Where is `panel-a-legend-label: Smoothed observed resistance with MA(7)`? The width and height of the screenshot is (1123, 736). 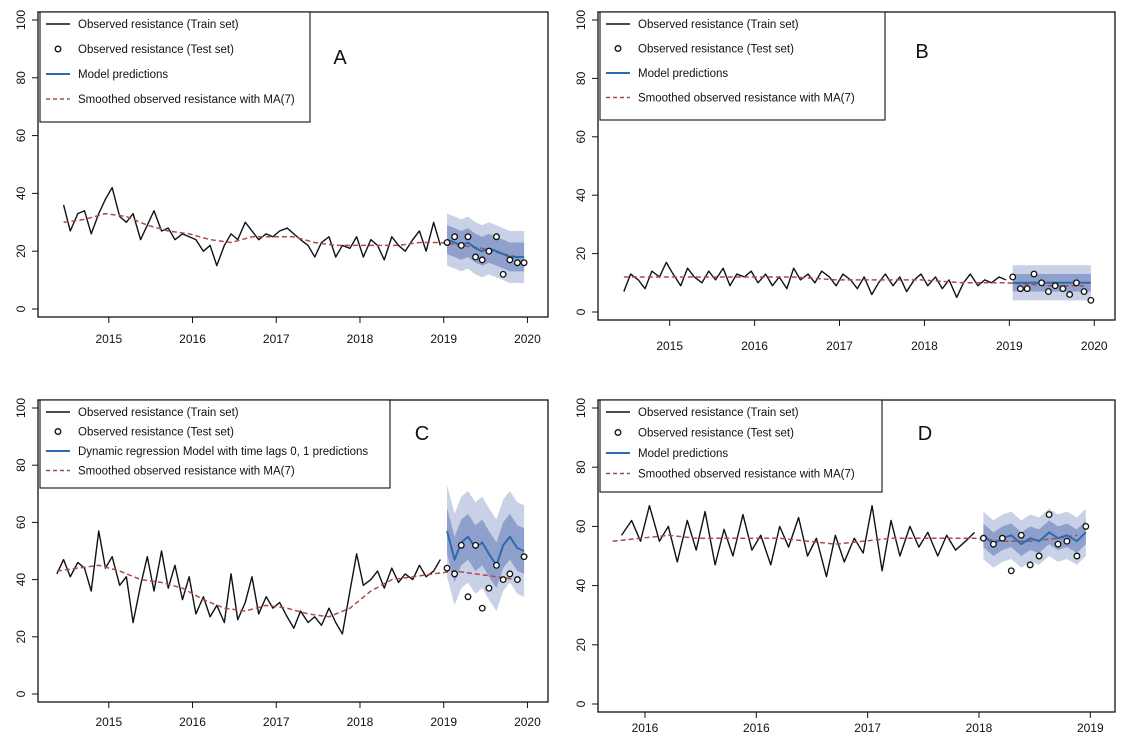 panel-a-legend-label: Smoothed observed resistance with MA(7) is located at coordinates (186, 100).